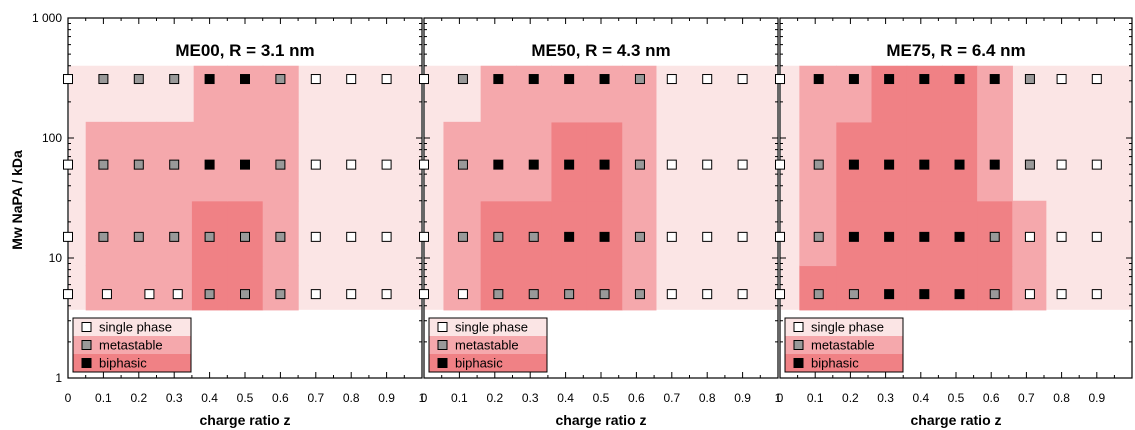 The image size is (1135, 430). What do you see at coordinates (174, 398) in the screenshot?
I see `x-tick-label: 0.3` at bounding box center [174, 398].